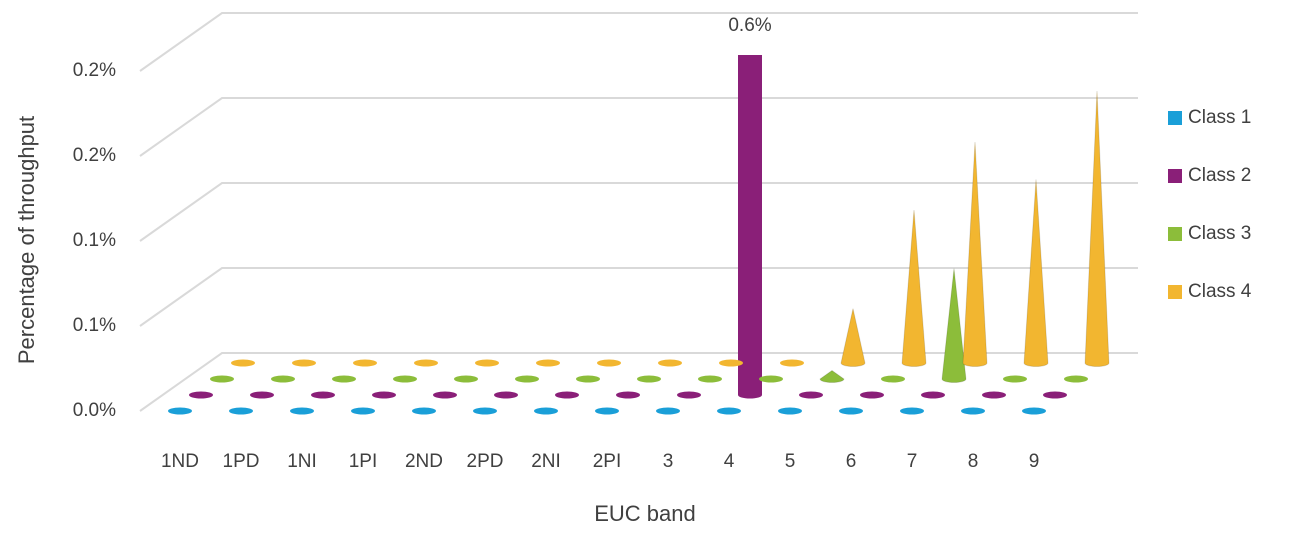 The width and height of the screenshot is (1291, 534). Describe the element at coordinates (302, 461) in the screenshot. I see `x-tick-label: 1NI` at that location.